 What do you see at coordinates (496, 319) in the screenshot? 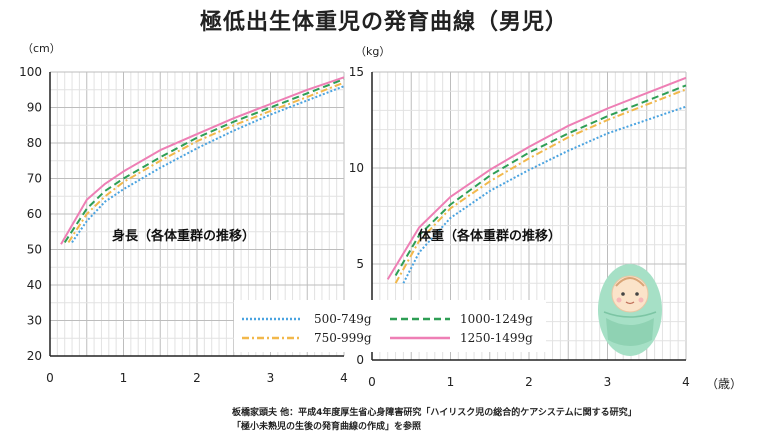
I see `legend-label-1000-1249g: 1000-1249g` at bounding box center [496, 319].